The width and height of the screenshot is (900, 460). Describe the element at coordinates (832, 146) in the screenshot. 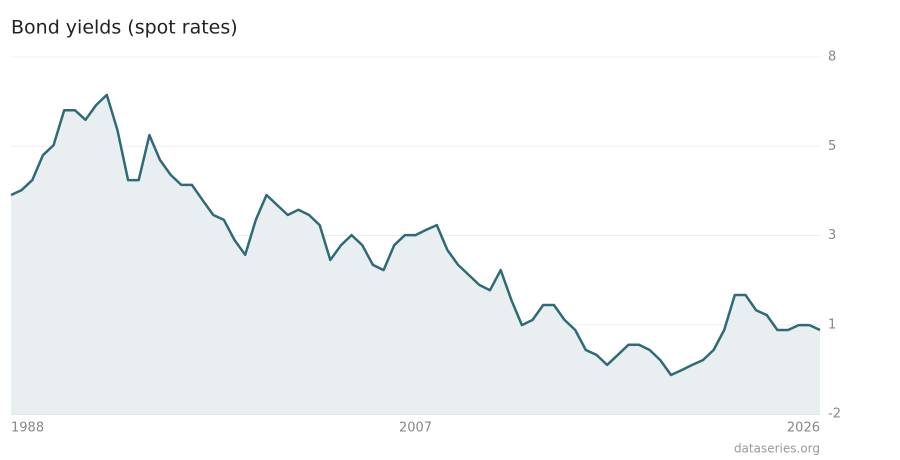

I see `y-tick-label: 5` at that location.